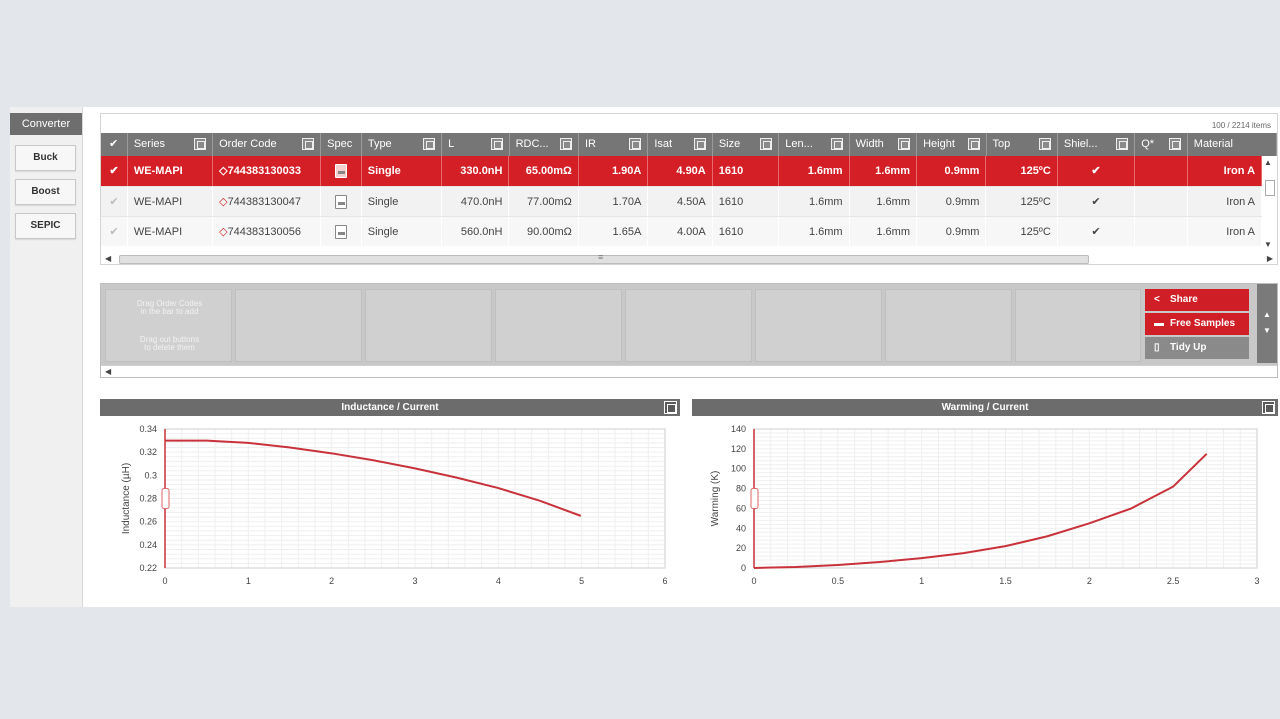 This screenshot has height=719, width=1280. What do you see at coordinates (267, 202) in the screenshot?
I see `cell-order-code: ◇744383130047` at bounding box center [267, 202].